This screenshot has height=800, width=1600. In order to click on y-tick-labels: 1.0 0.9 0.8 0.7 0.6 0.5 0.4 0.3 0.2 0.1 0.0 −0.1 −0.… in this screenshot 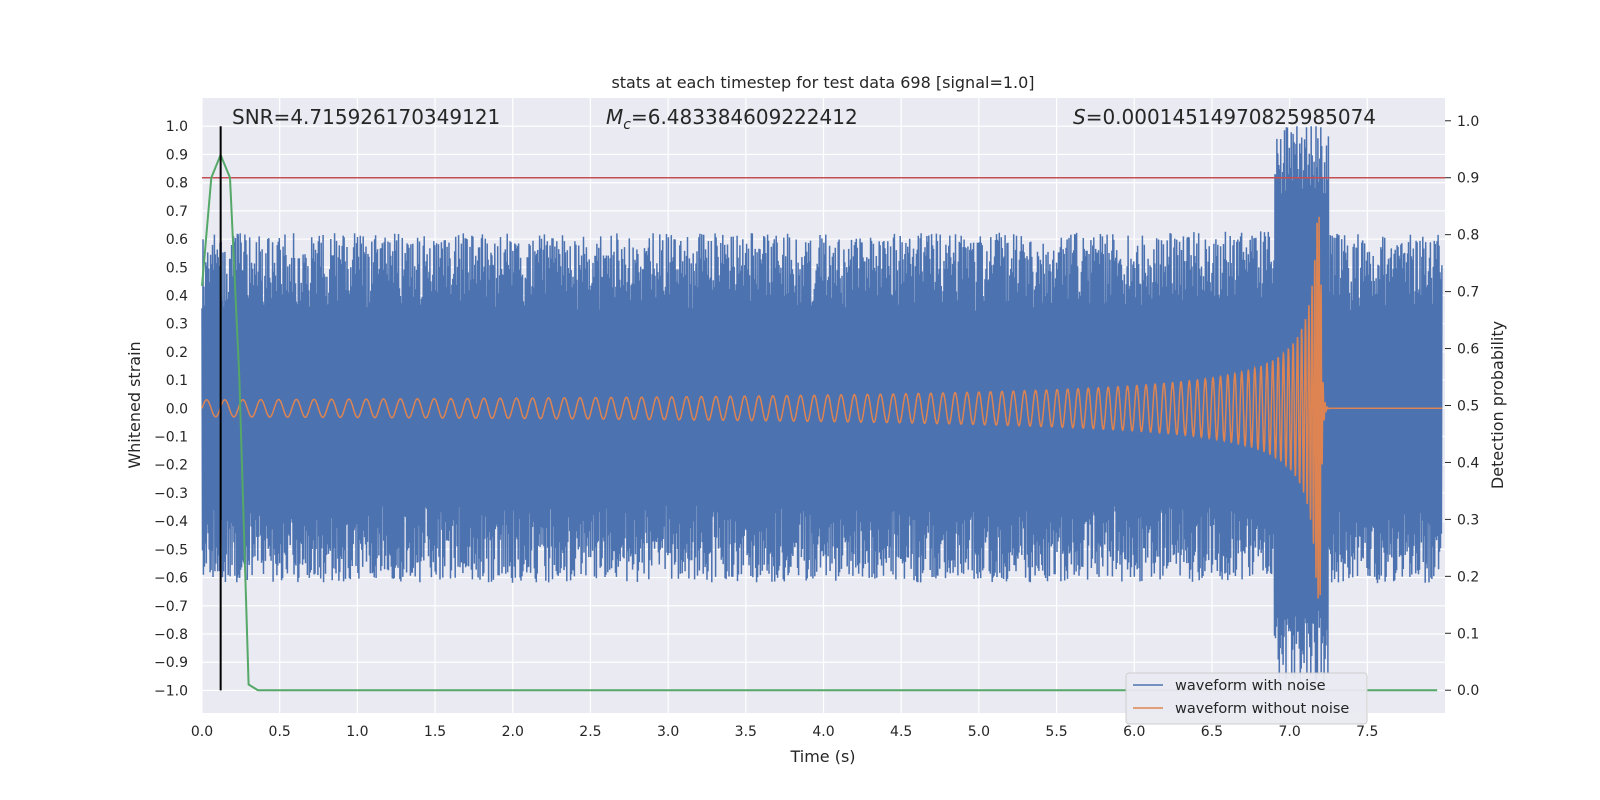, I will do `click(171, 409)`.